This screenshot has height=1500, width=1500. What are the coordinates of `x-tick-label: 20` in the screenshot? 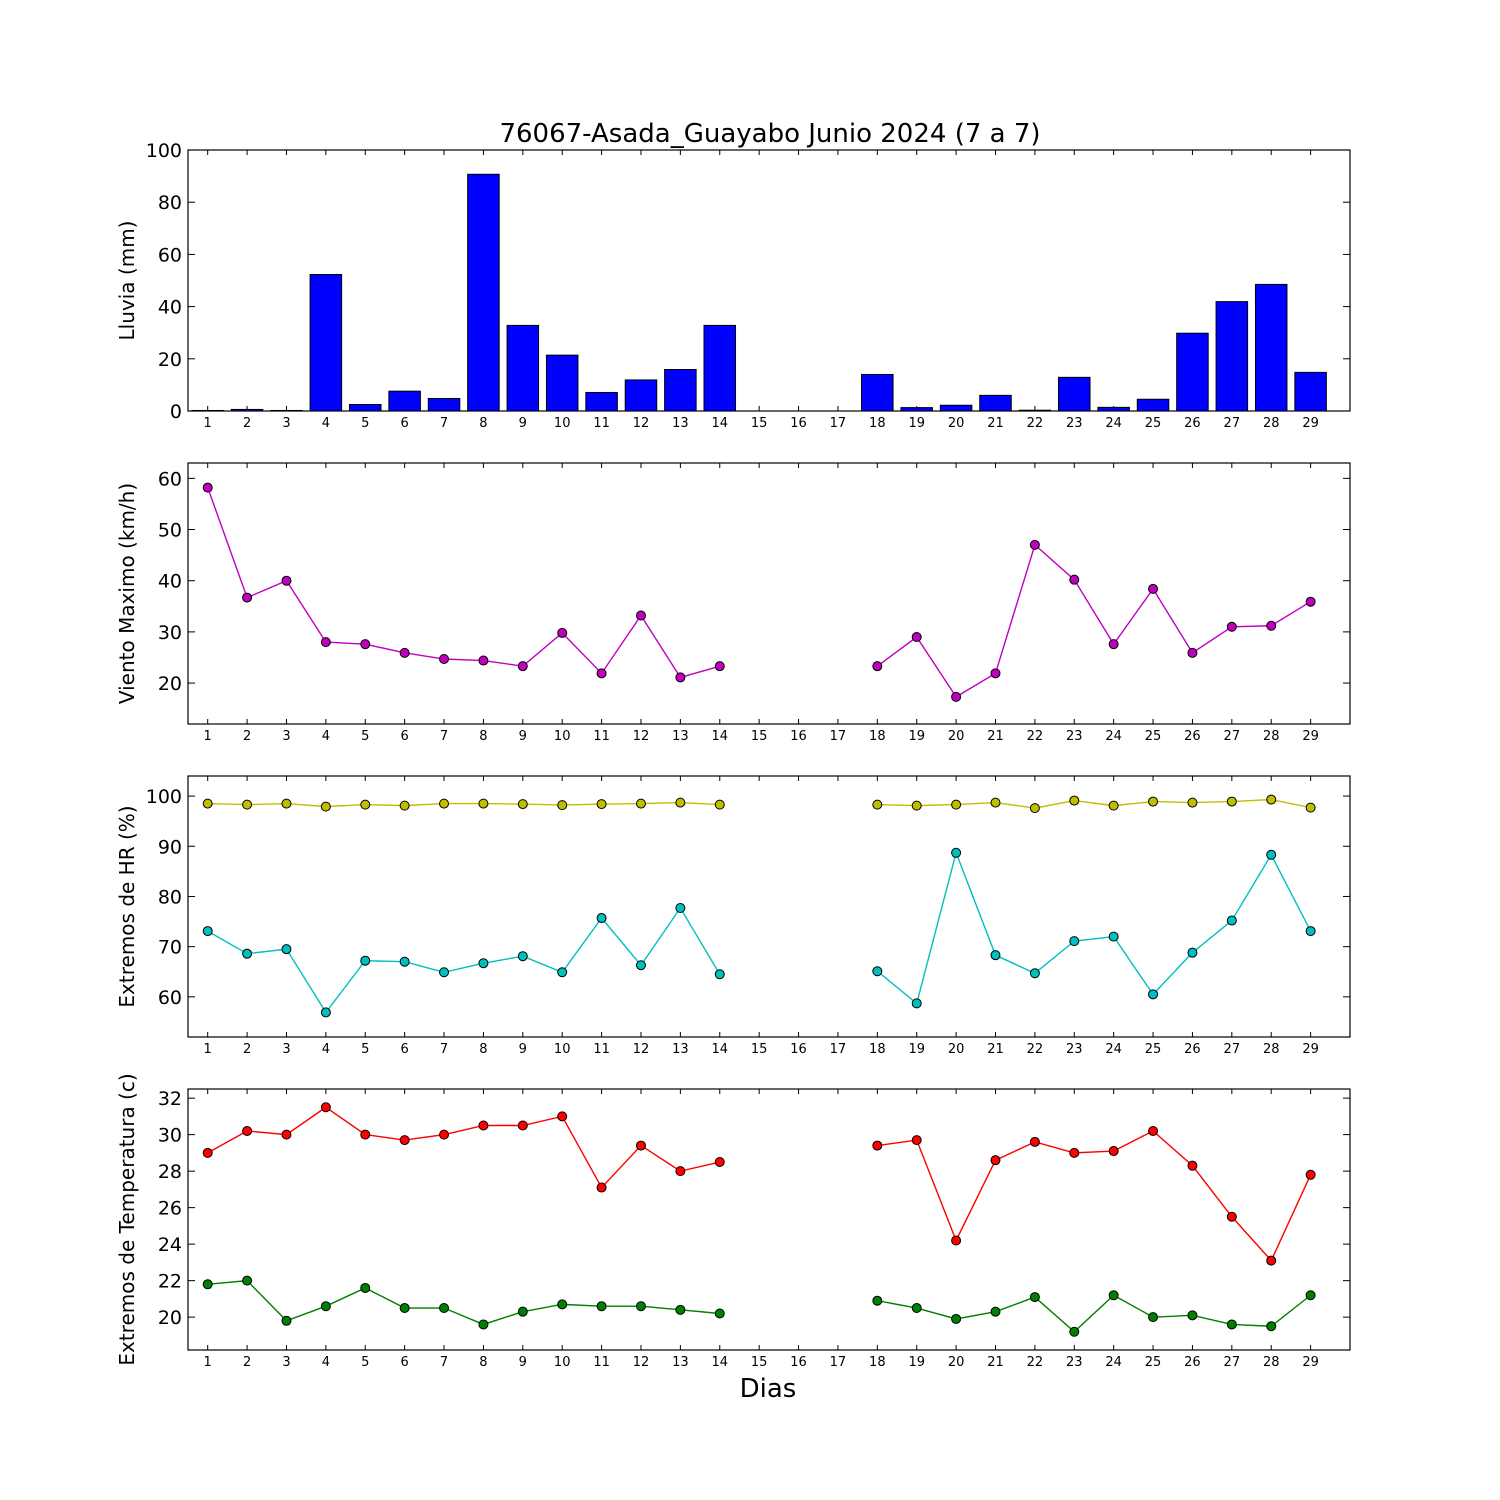 It's located at (956, 736).